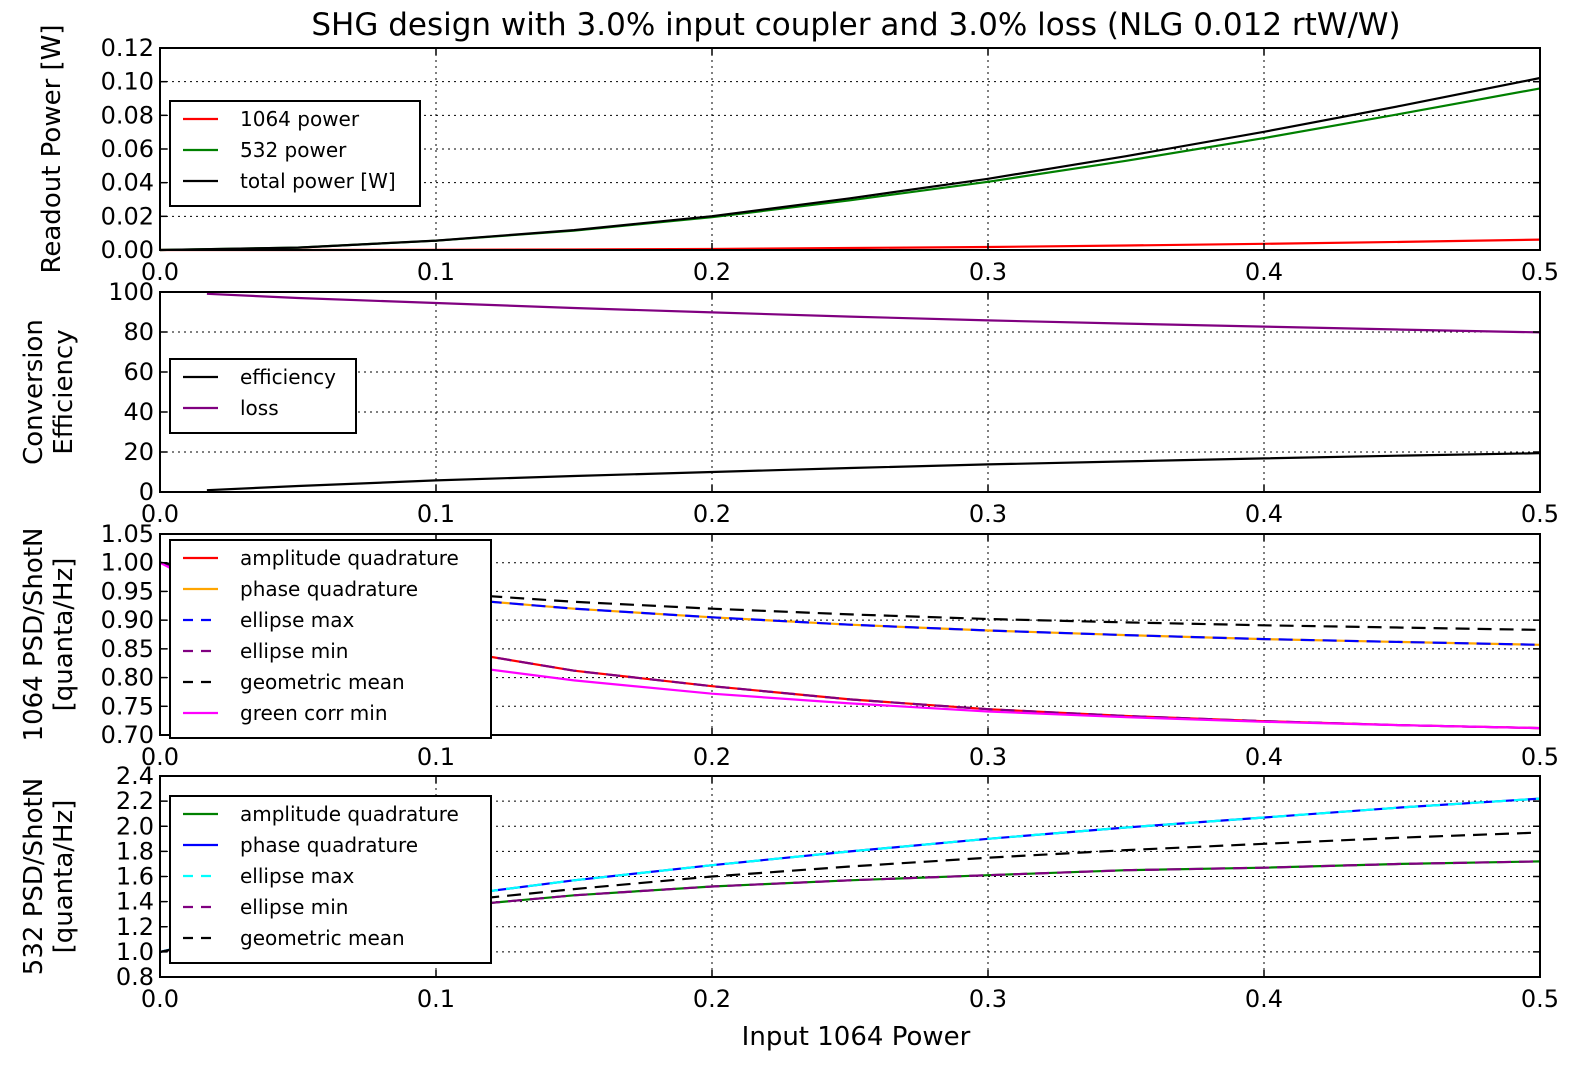  What do you see at coordinates (127, 534) in the screenshot?
I see `y-tick-label: 1.05` at bounding box center [127, 534].